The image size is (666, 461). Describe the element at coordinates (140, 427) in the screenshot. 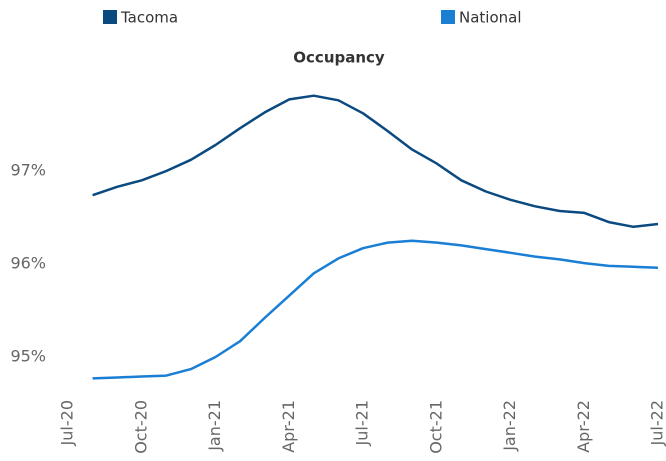

I see `x-tick-label: Oct-20` at that location.